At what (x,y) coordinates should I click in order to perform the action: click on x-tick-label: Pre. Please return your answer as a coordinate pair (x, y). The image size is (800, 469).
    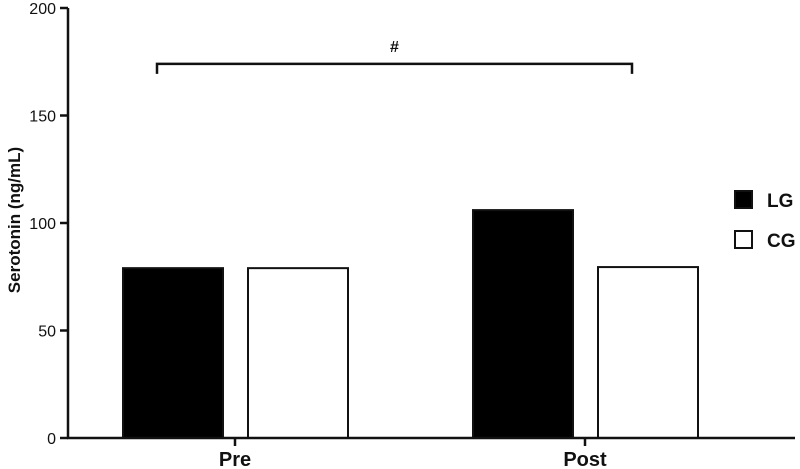
    Looking at the image, I should click on (235, 459).